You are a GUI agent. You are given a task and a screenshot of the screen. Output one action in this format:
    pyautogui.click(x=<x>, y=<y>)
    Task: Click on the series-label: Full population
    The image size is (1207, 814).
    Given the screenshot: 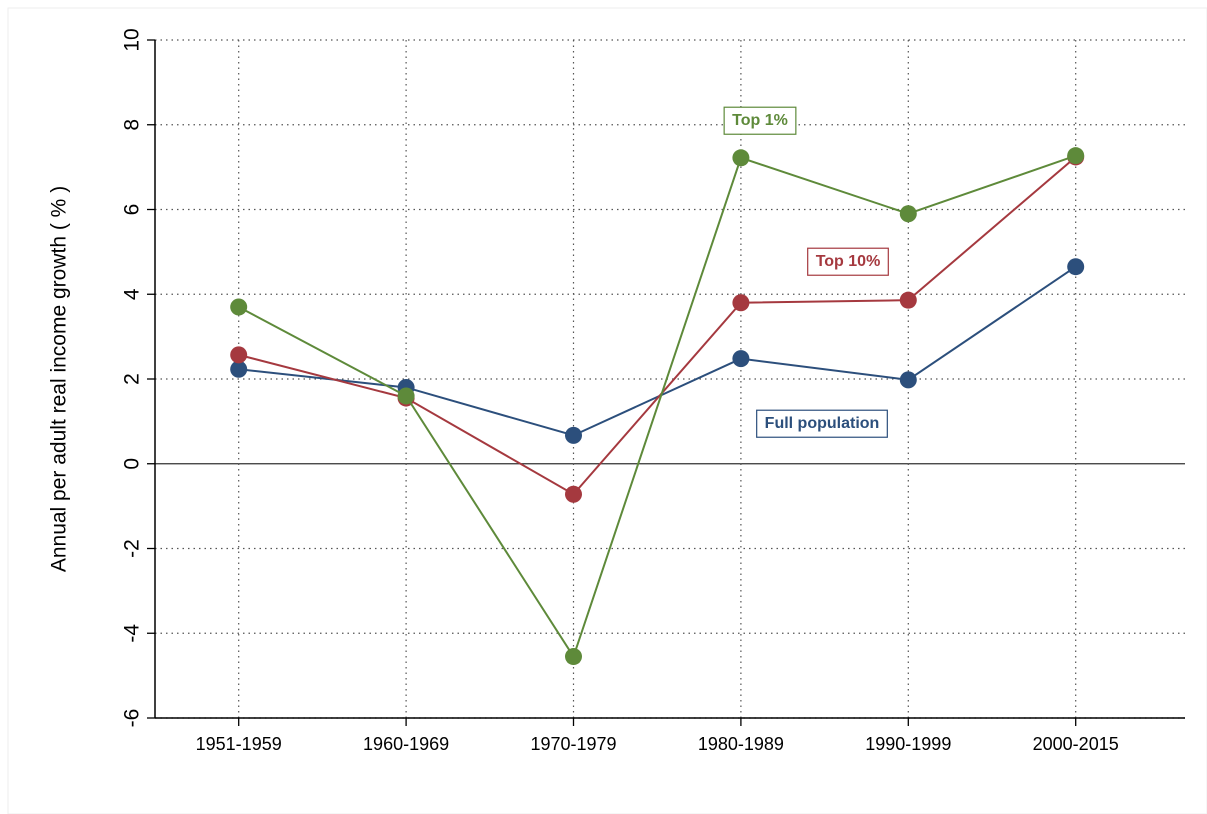 What is the action you would take?
    pyautogui.click(x=822, y=423)
    